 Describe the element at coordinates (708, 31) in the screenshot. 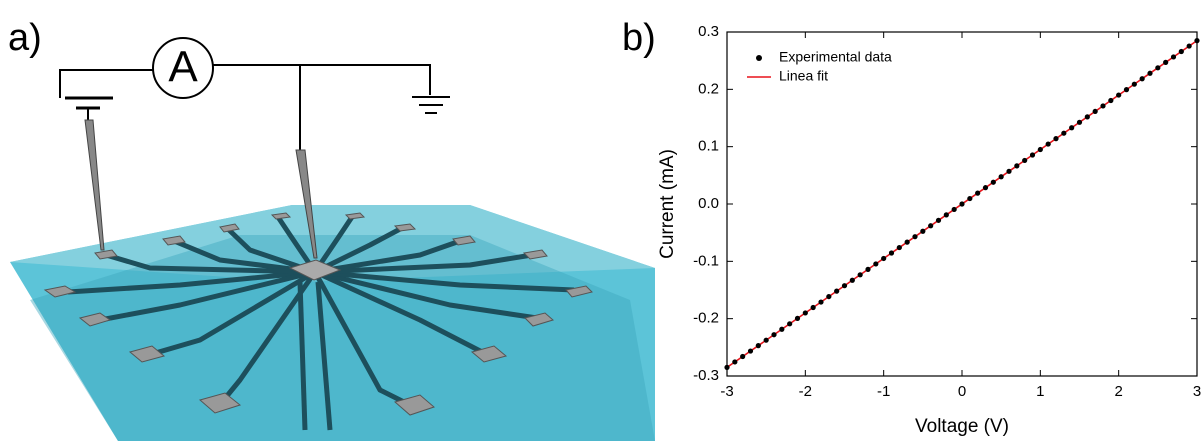

I see `y-tick-label: 0.3` at that location.